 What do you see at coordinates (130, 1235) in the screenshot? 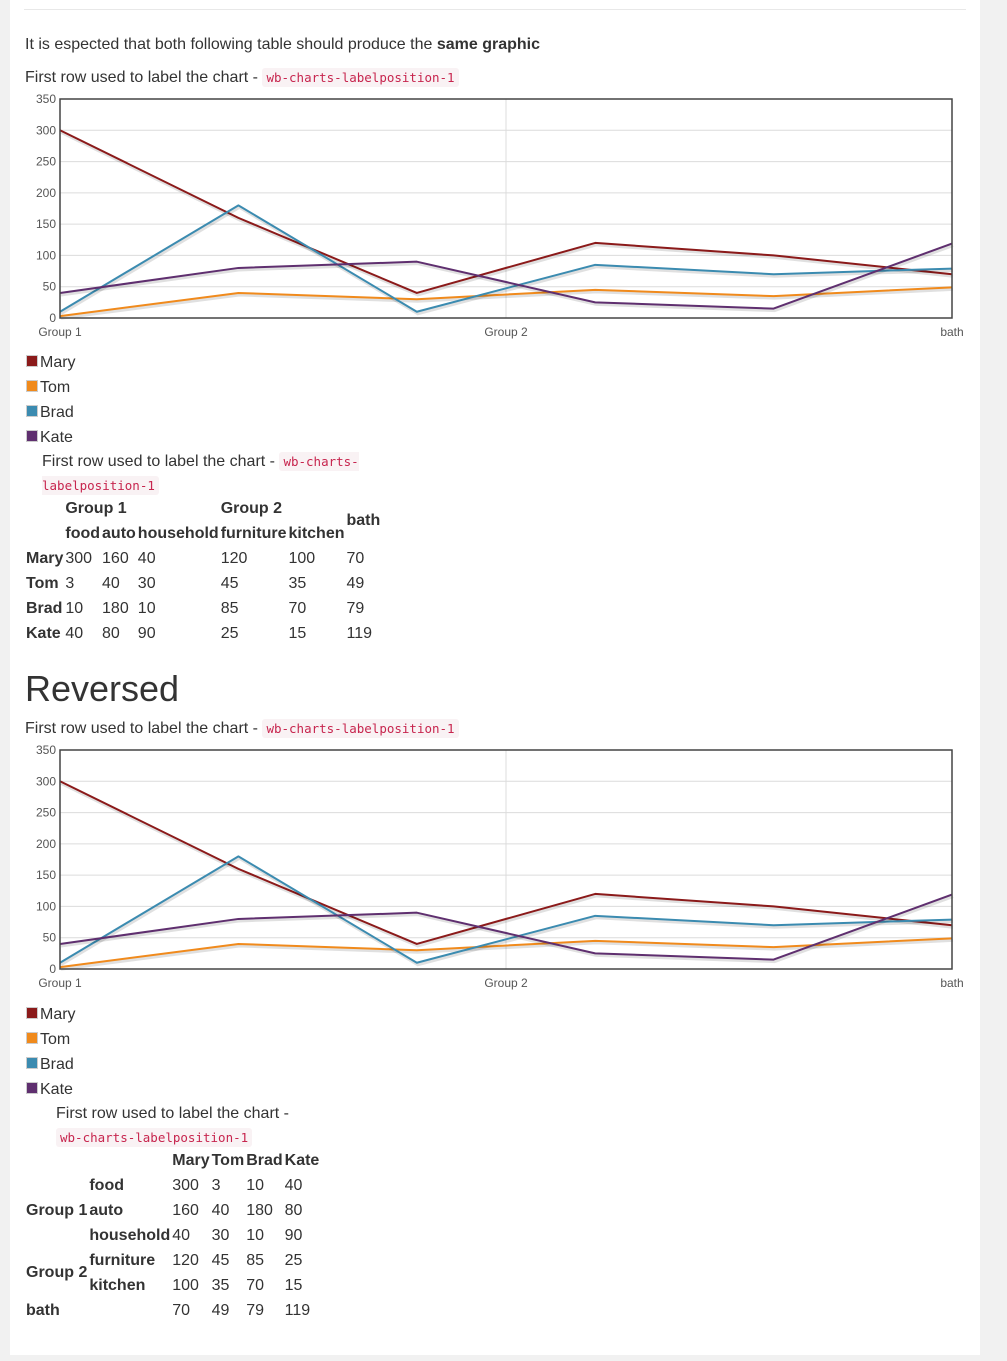
I see `row-label: household` at bounding box center [130, 1235].